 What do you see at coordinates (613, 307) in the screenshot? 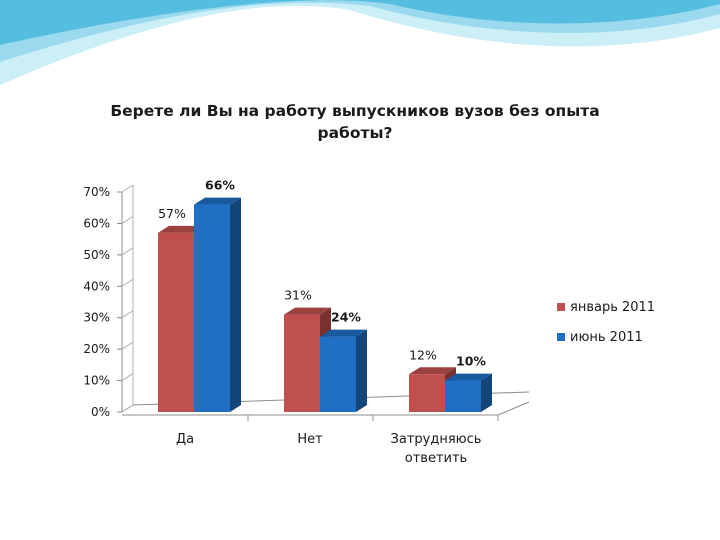
I see `legend-label-january: январь 2011` at bounding box center [613, 307].